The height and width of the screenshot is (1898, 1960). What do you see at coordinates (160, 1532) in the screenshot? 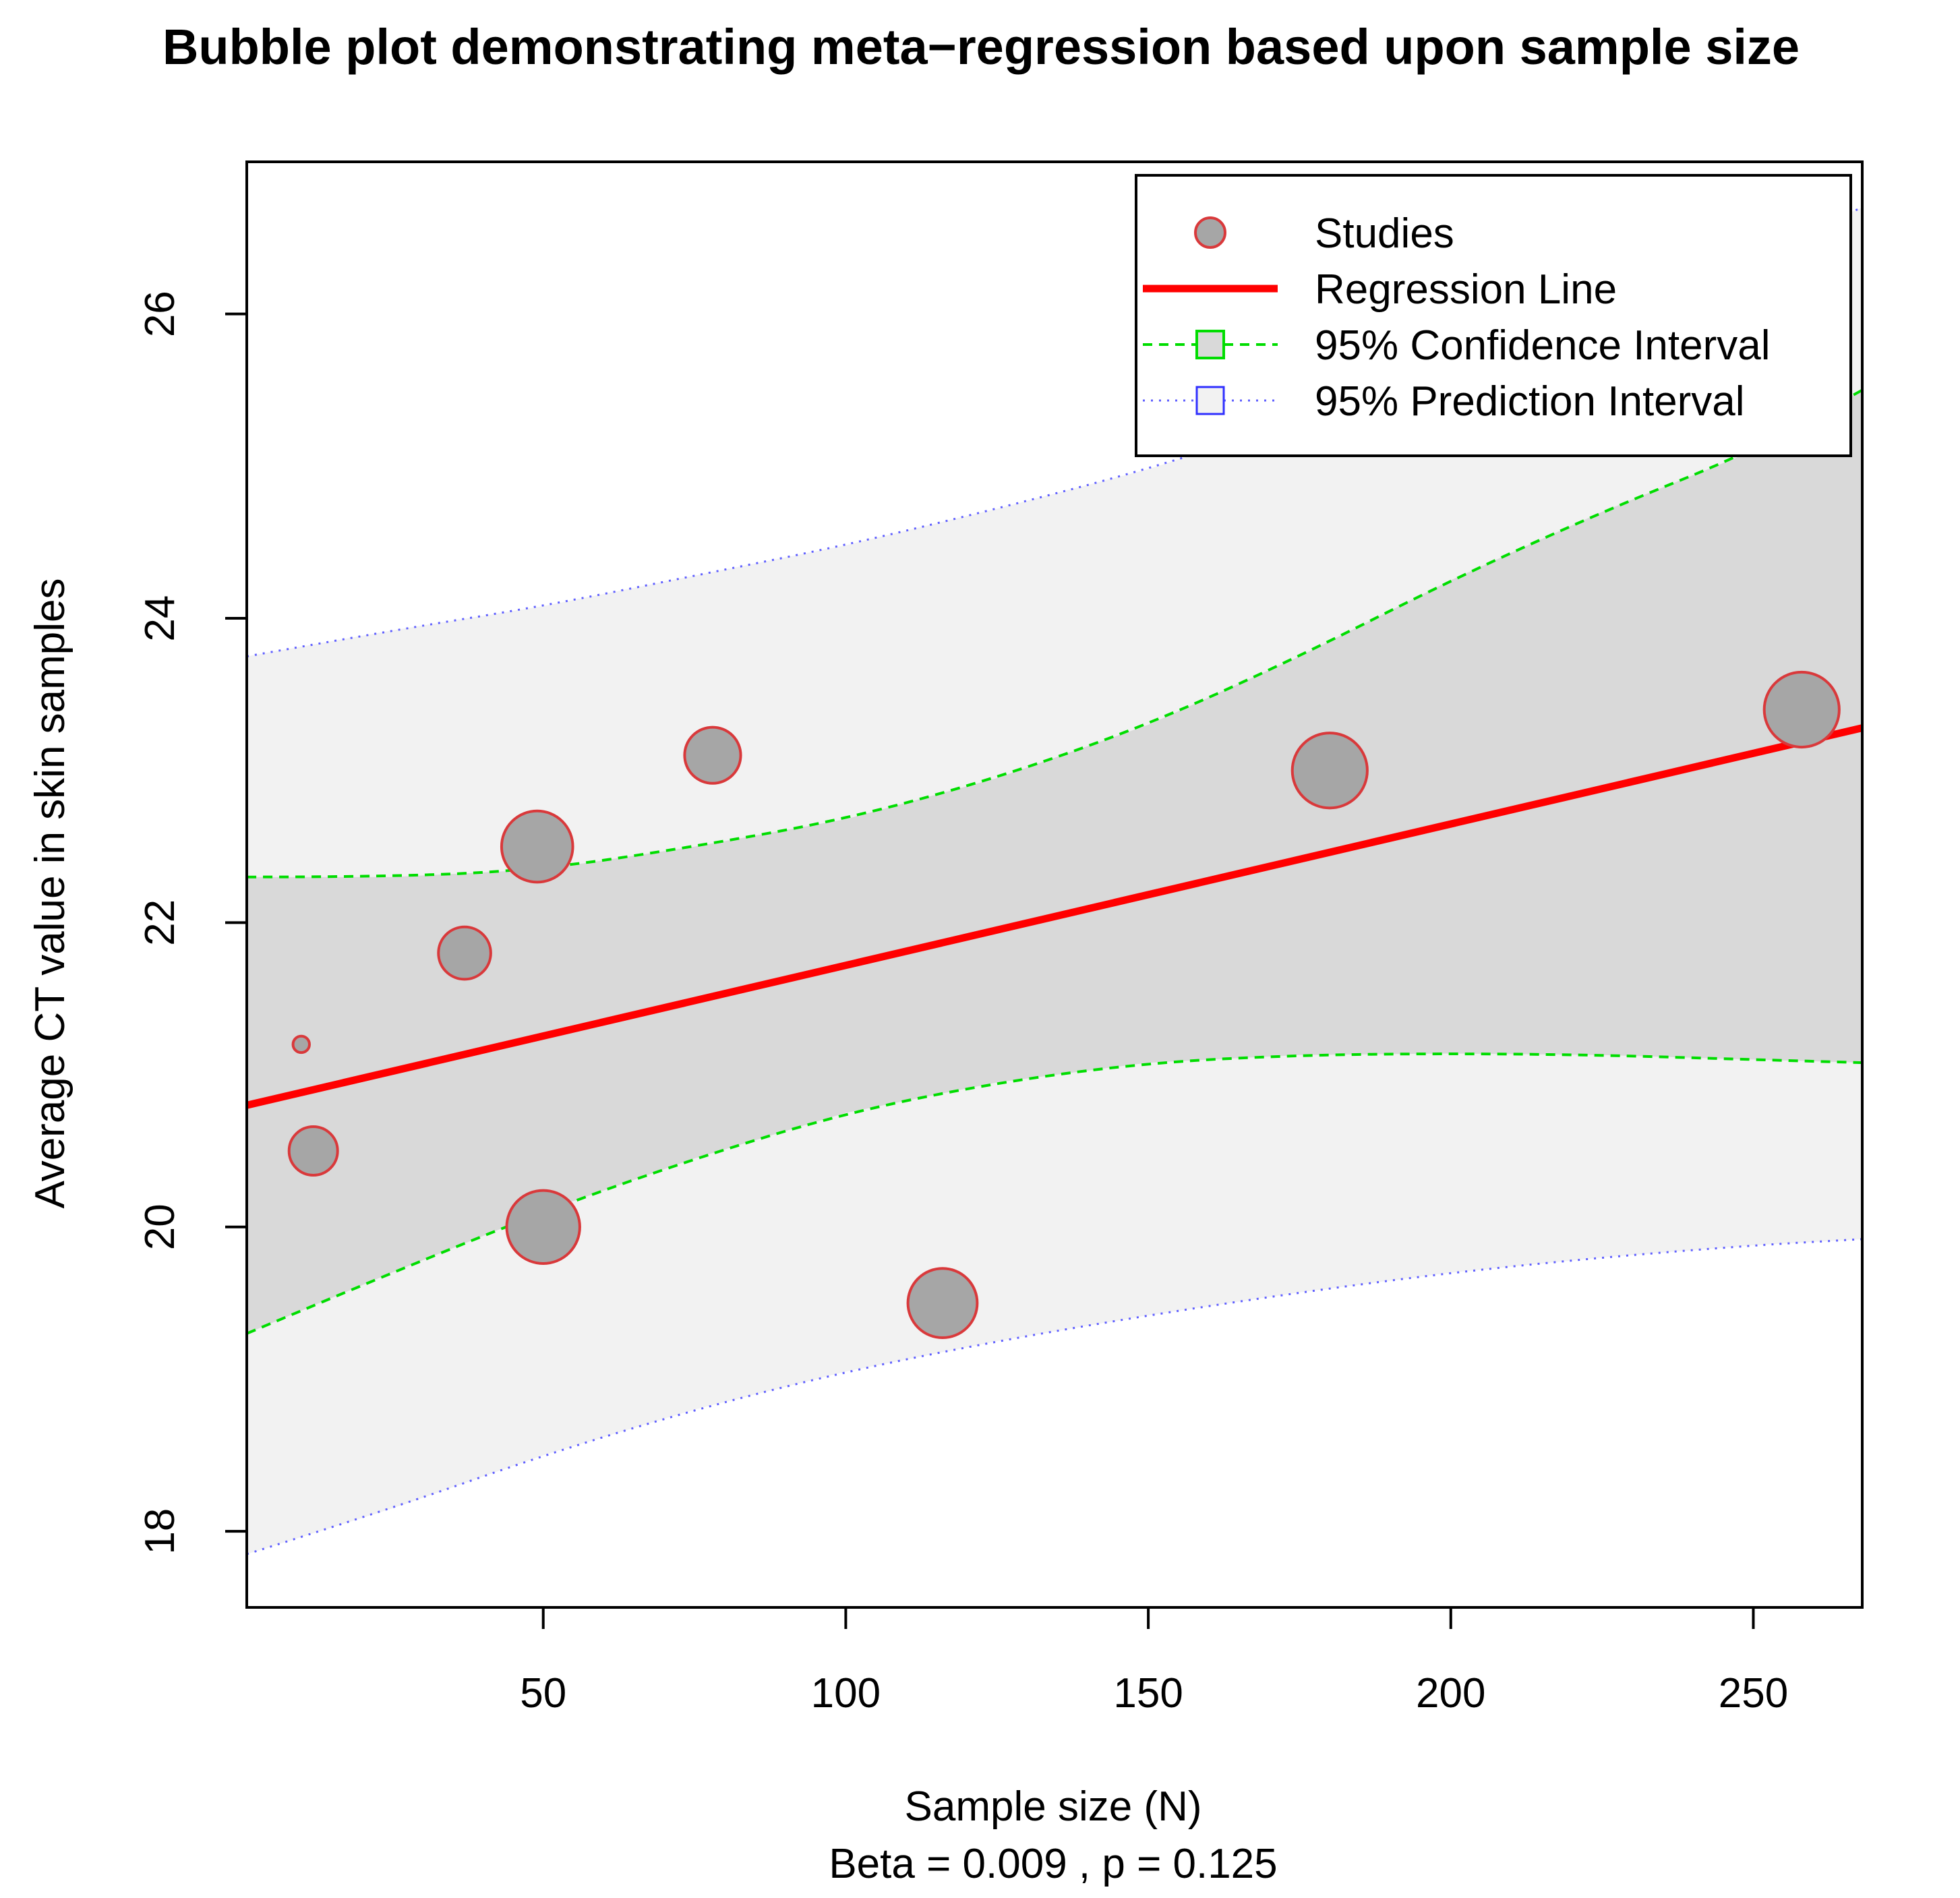
I see `y-tick-label: 18` at bounding box center [160, 1532].